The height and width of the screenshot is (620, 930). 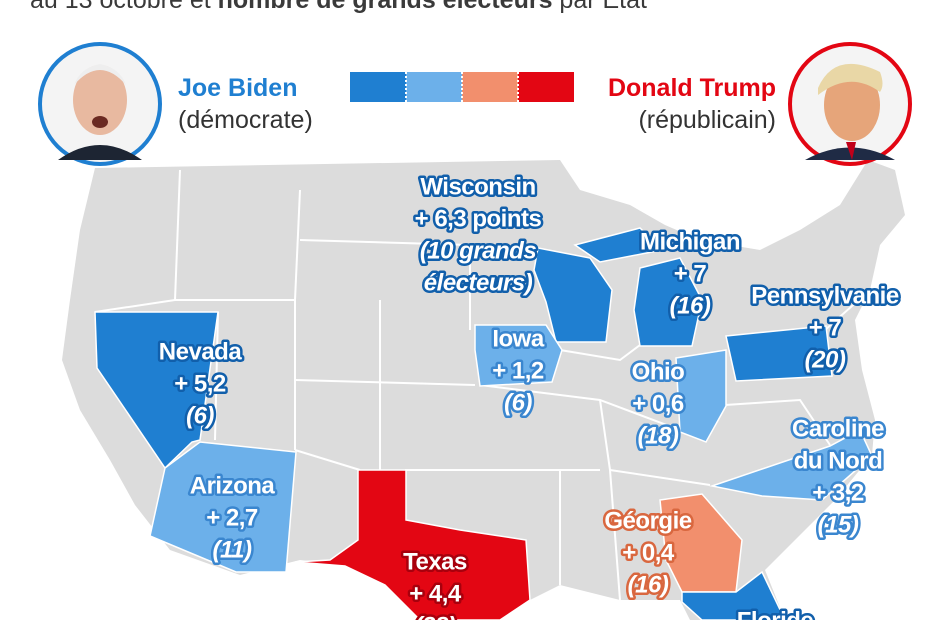 I want to click on candidate-party: (démocrate), so click(x=245, y=120).